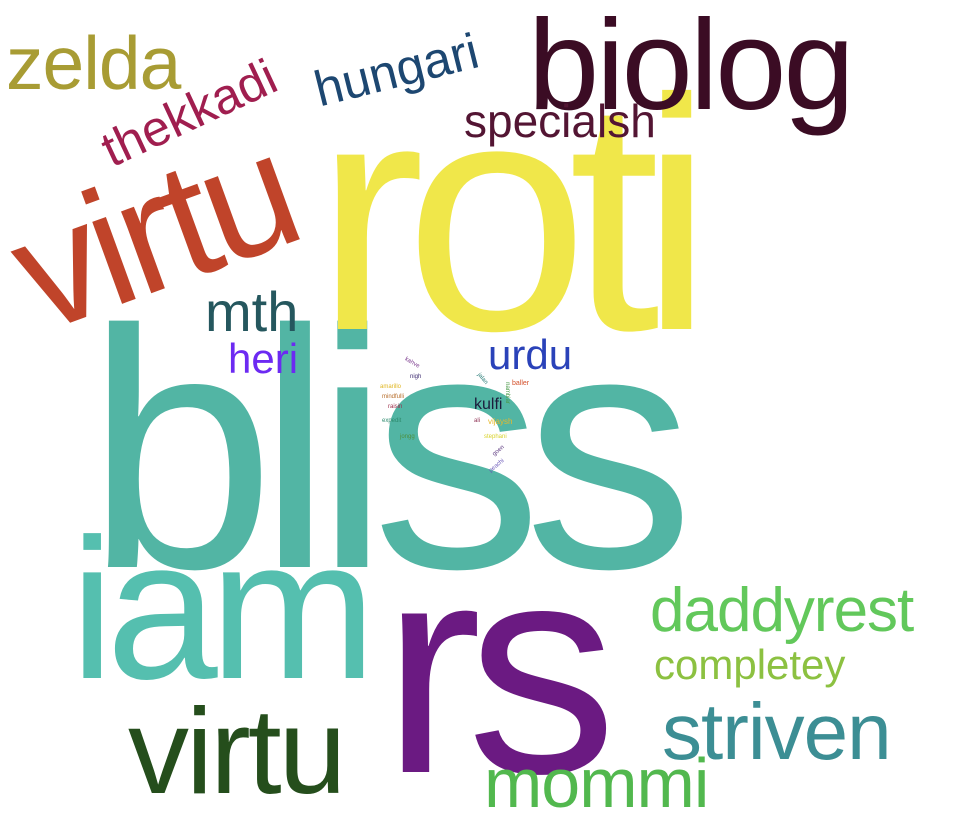  I want to click on word-mth: mth, so click(252, 311).